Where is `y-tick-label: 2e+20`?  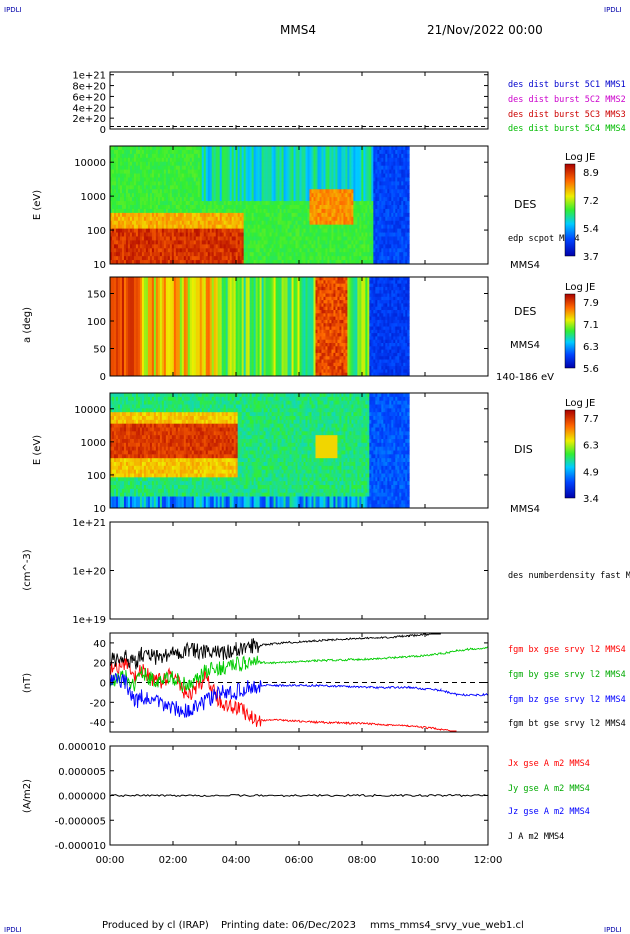 y-tick-label: 2e+20 is located at coordinates (89, 119).